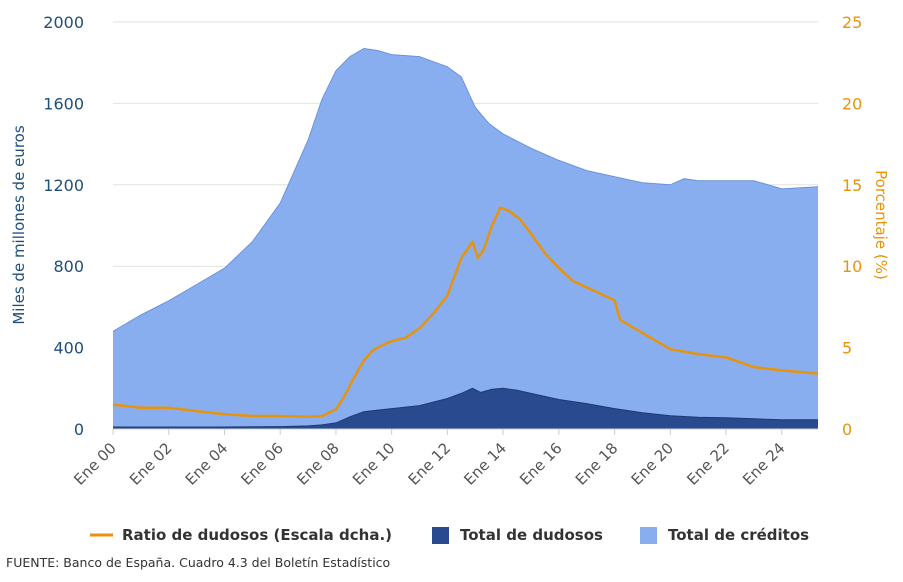  What do you see at coordinates (95, 464) in the screenshot?
I see `x-tick-label: Ene 00` at bounding box center [95, 464].